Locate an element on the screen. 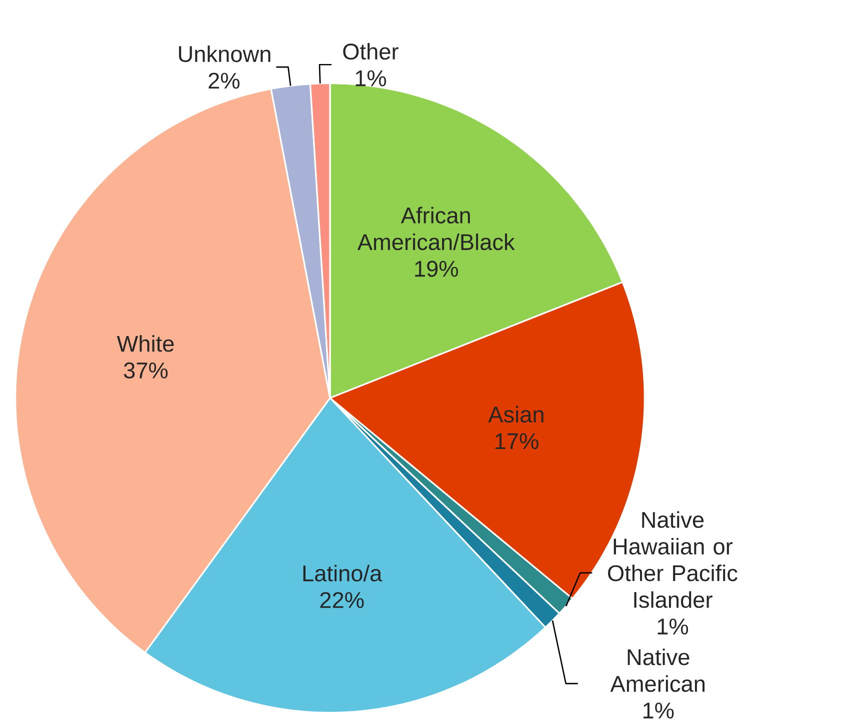 The image size is (850, 725). slice-label: White is located at coordinates (145, 343).